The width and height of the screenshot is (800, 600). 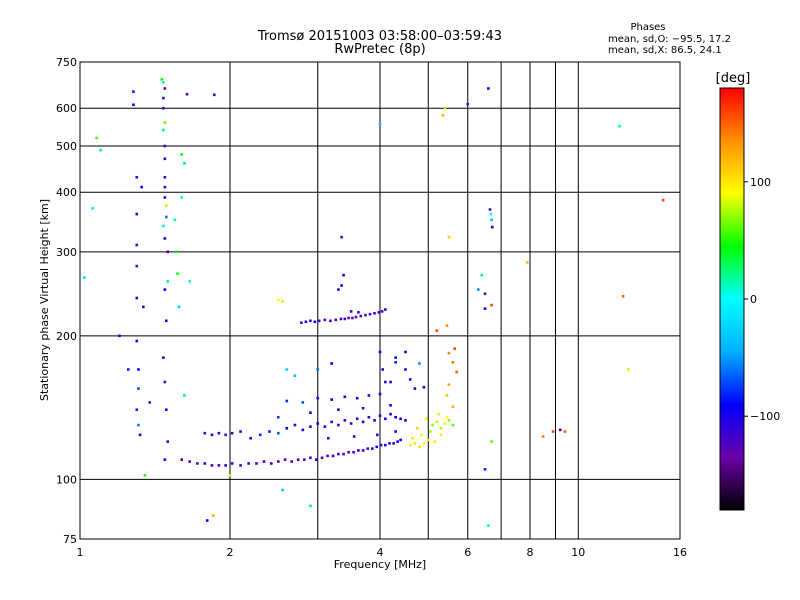 What do you see at coordinates (647, 27) in the screenshot?
I see `phases-heading: Phases` at bounding box center [647, 27].